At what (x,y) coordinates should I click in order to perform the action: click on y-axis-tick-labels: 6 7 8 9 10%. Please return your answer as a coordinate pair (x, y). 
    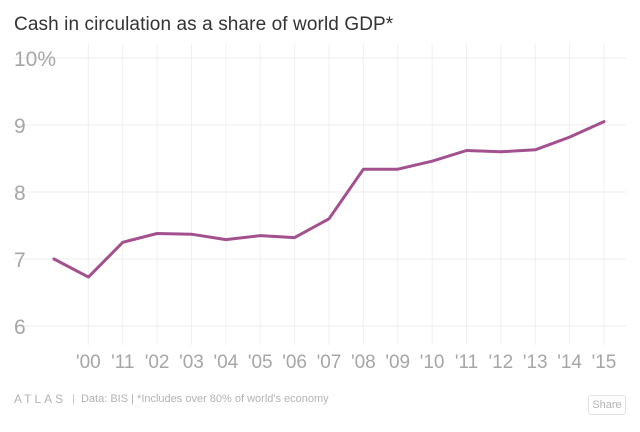
    Looking at the image, I should click on (35, 193).